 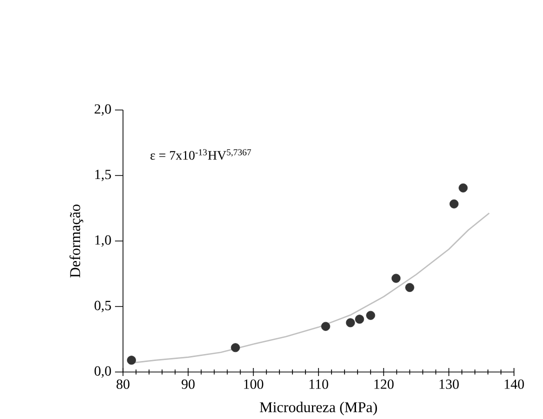 I want to click on x-tick-label: 90, so click(x=188, y=385).